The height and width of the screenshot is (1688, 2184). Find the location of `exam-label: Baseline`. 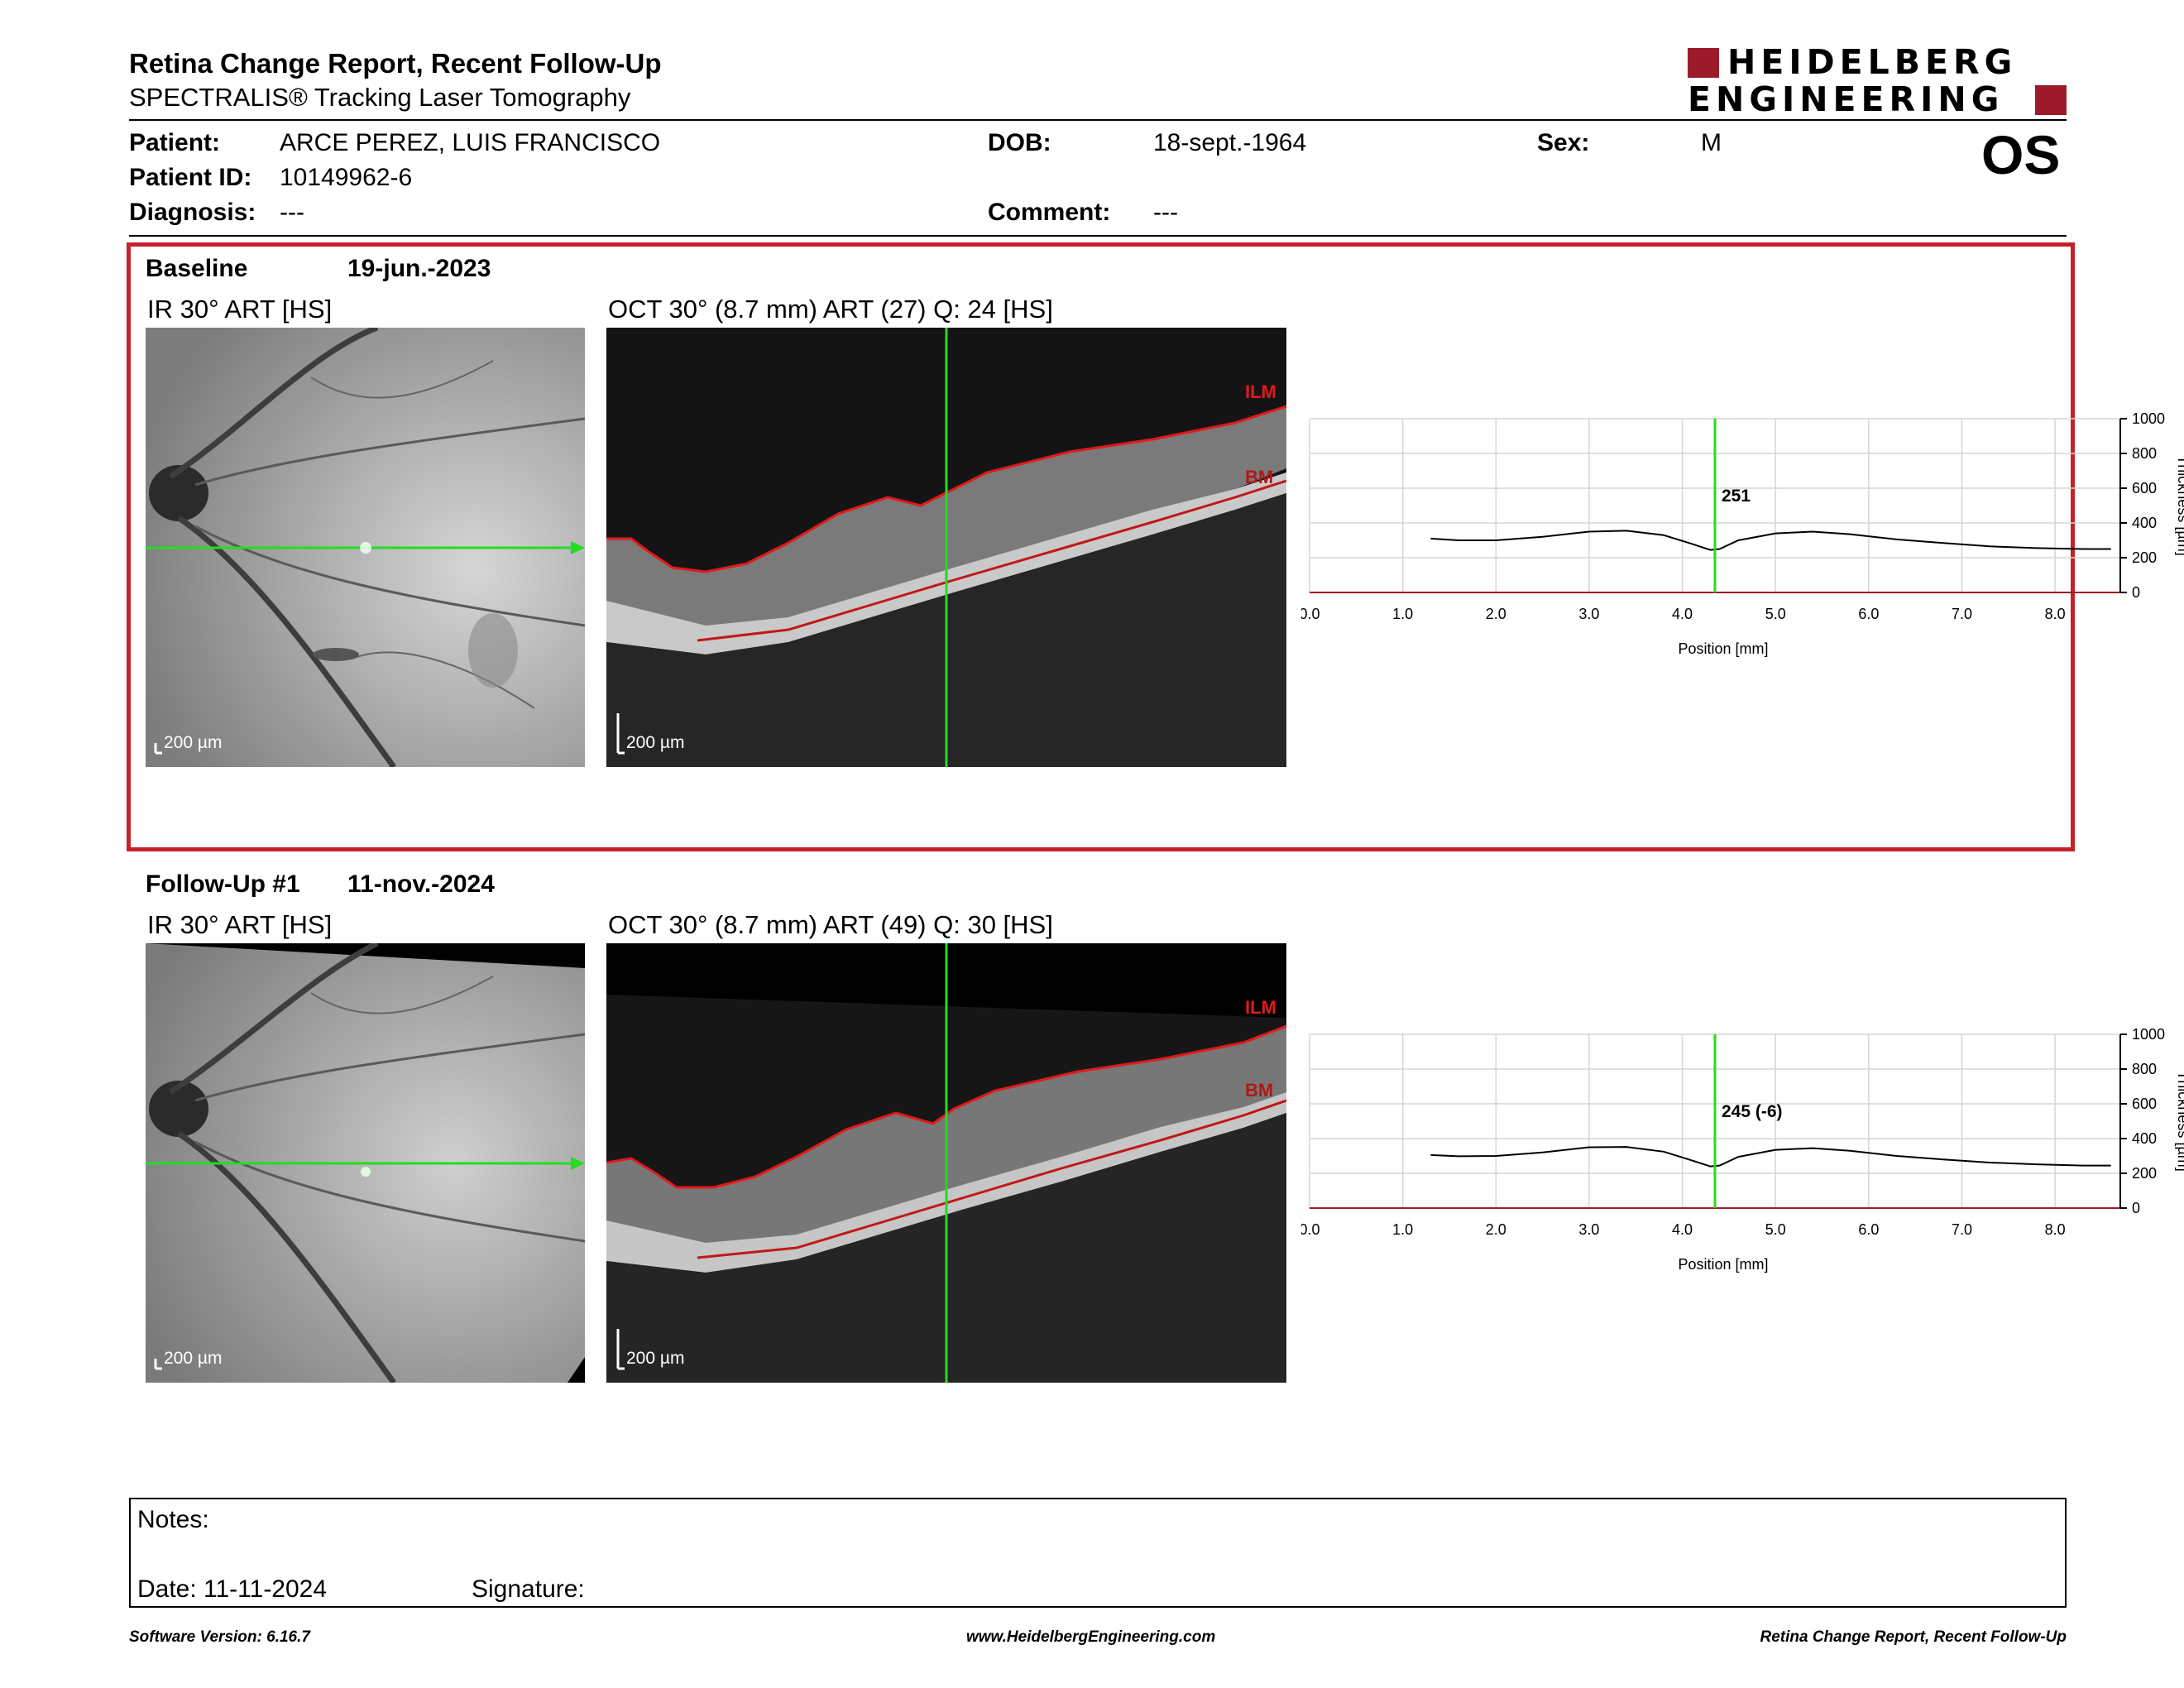

exam-label: Baseline is located at coordinates (197, 268).